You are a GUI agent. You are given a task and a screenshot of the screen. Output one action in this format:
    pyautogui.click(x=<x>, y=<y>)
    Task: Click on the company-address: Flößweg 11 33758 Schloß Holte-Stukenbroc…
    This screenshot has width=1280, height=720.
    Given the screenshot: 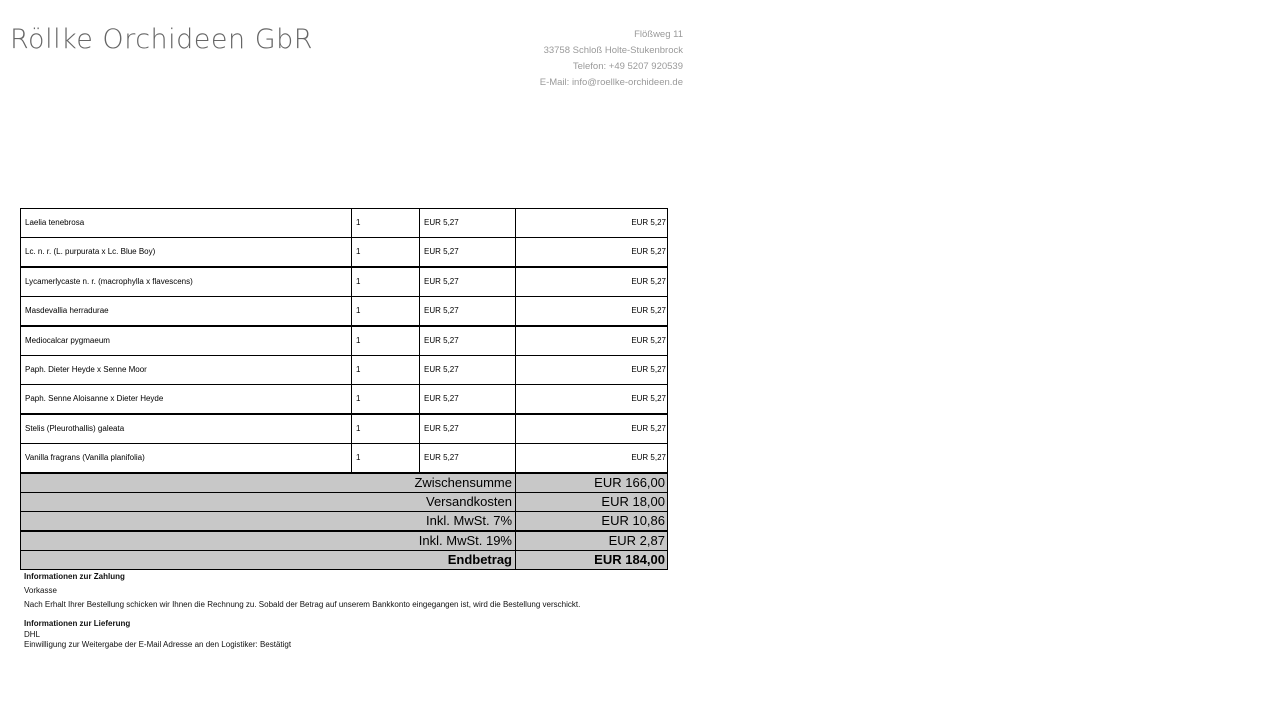 What is the action you would take?
    pyautogui.click(x=611, y=59)
    